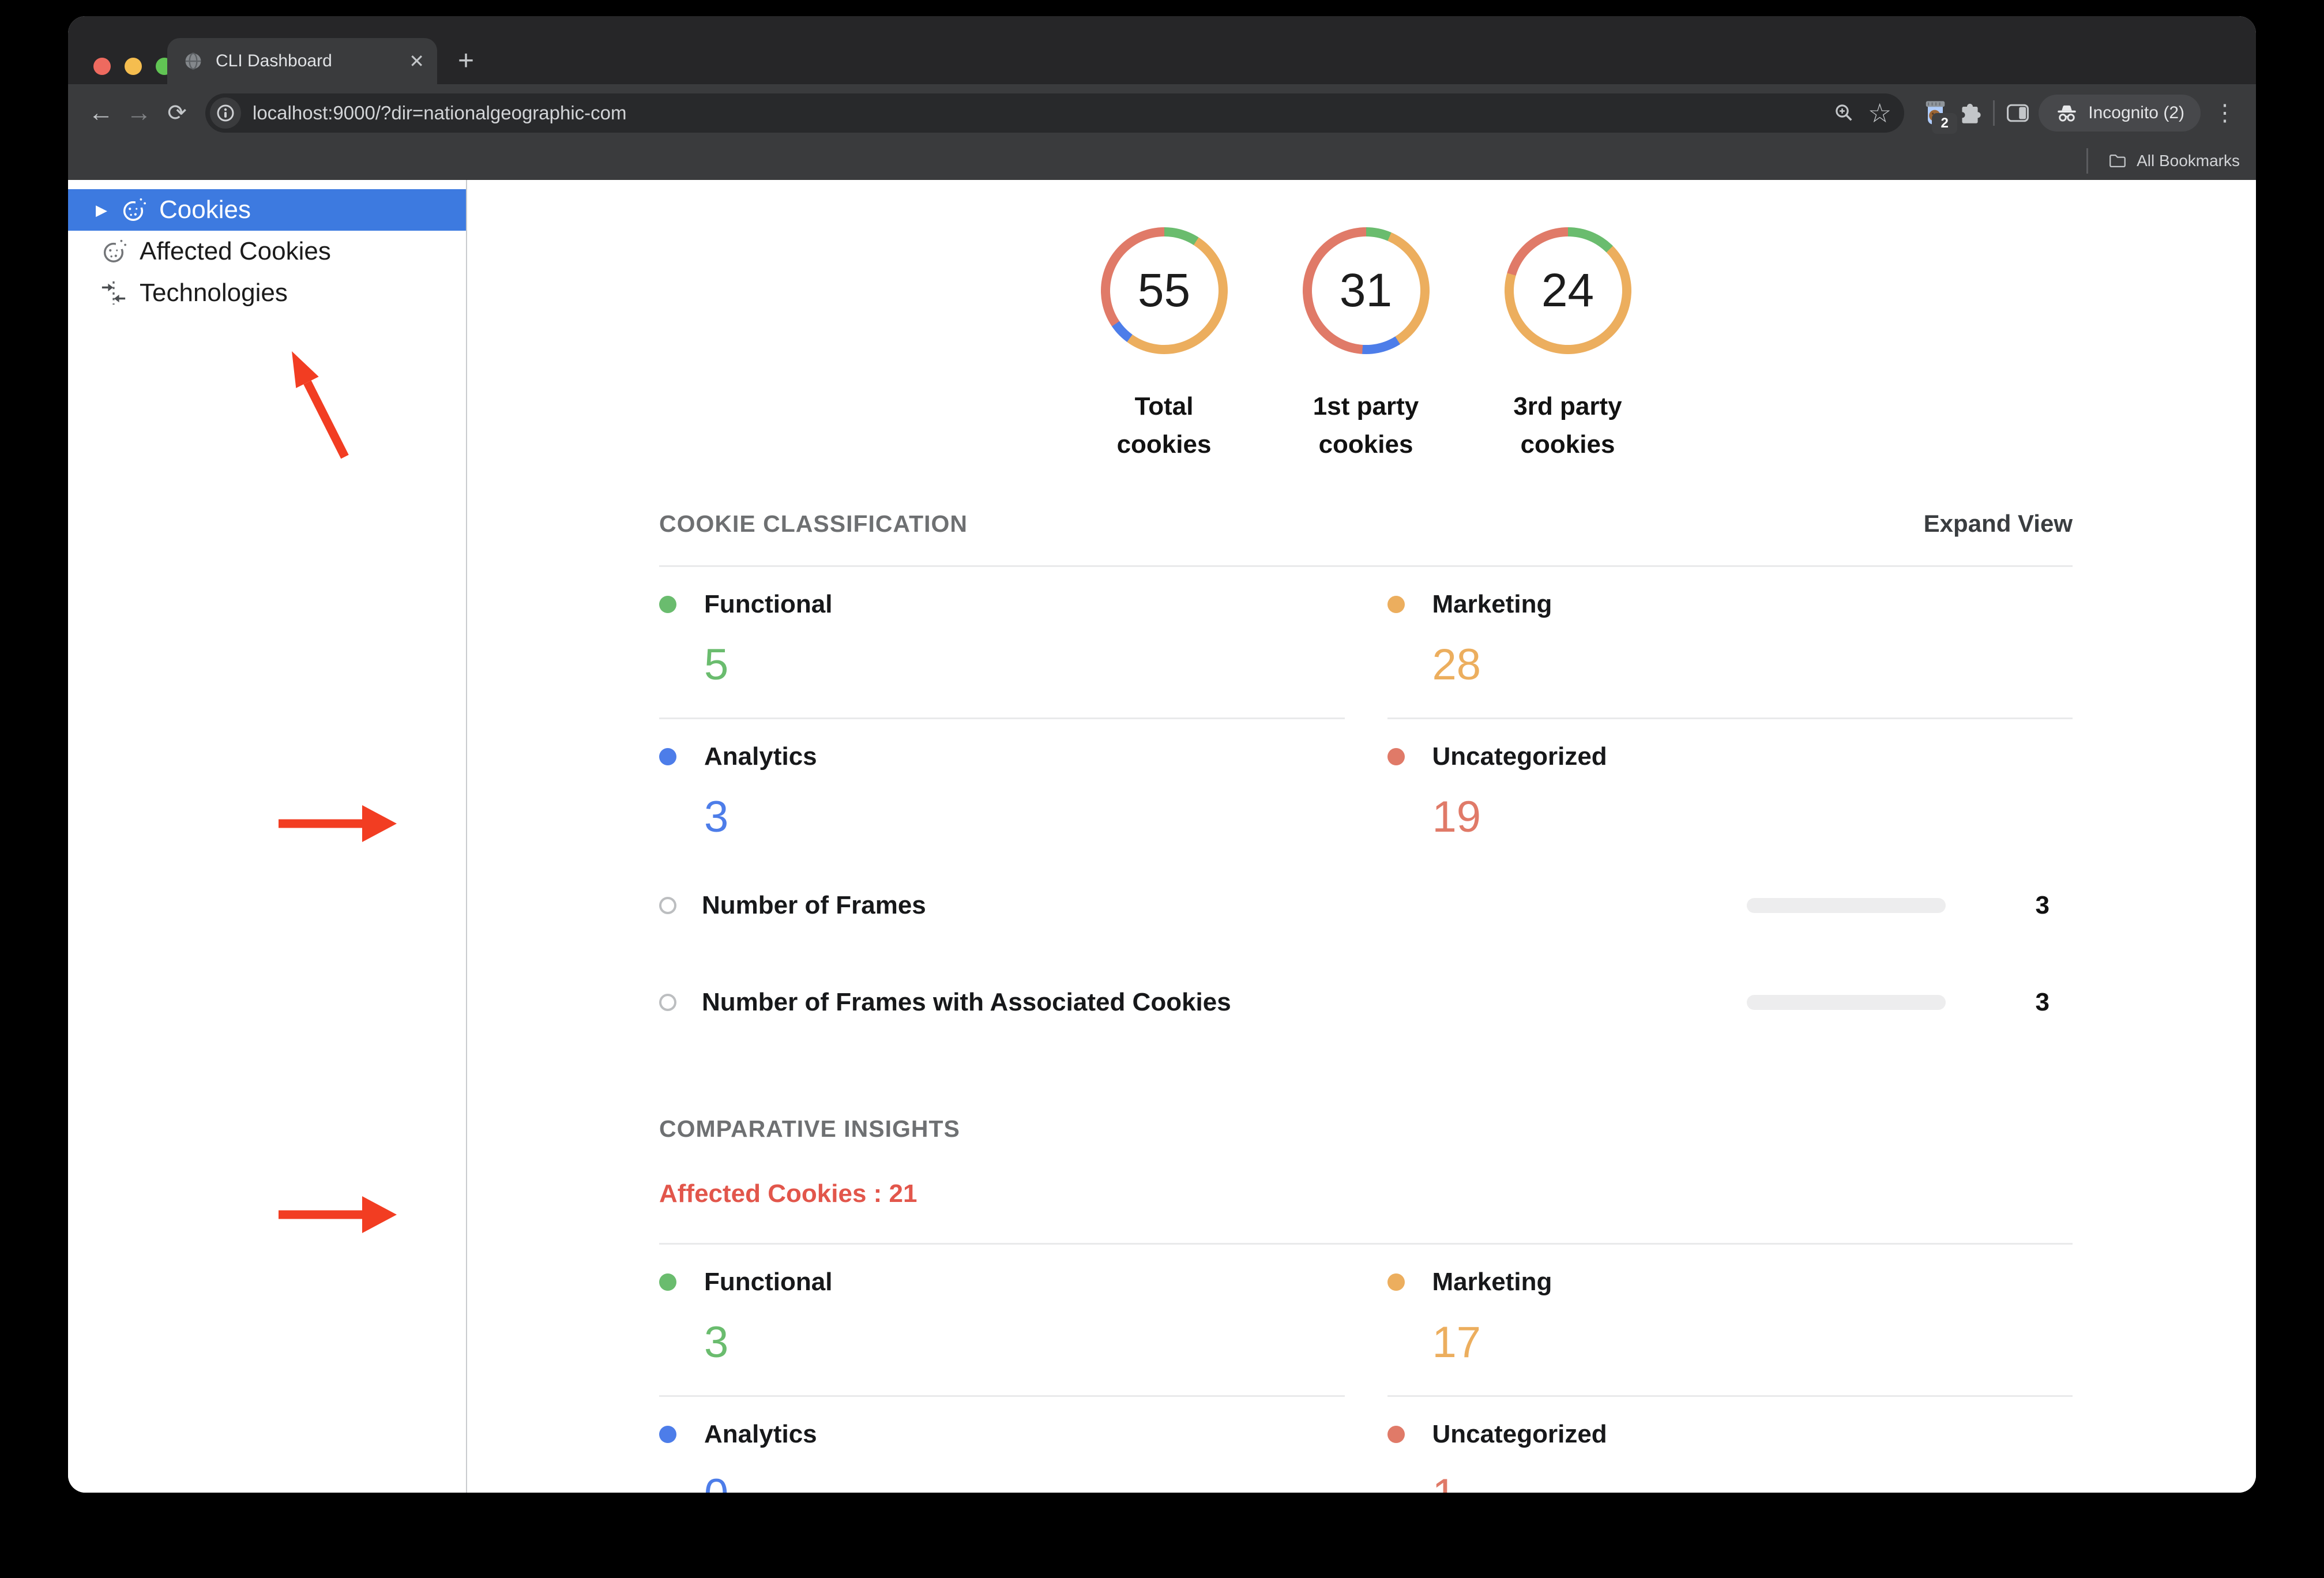  Describe the element at coordinates (177, 113) in the screenshot. I see `reload-icon: ⟳` at that location.